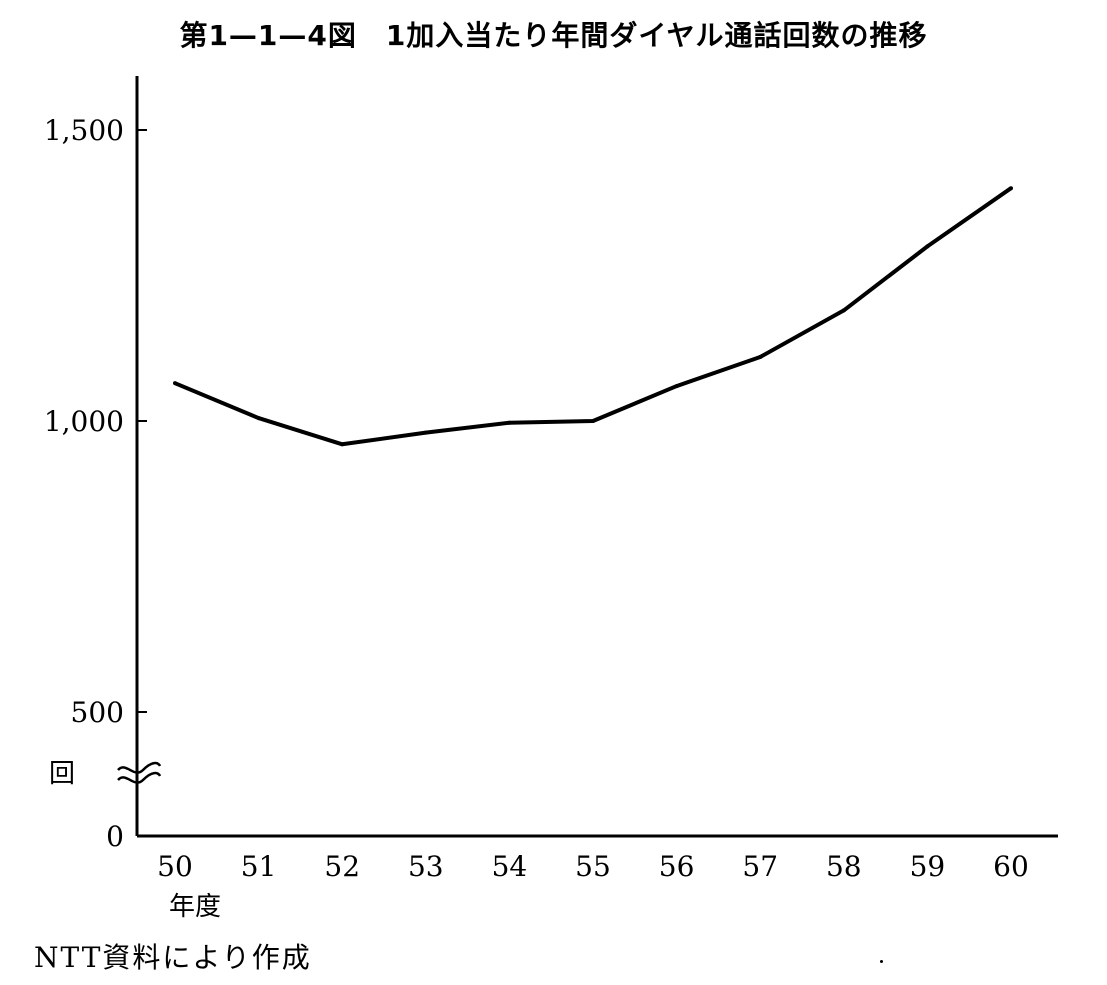  Describe the element at coordinates (510, 866) in the screenshot. I see `x-tick-label: 54` at that location.